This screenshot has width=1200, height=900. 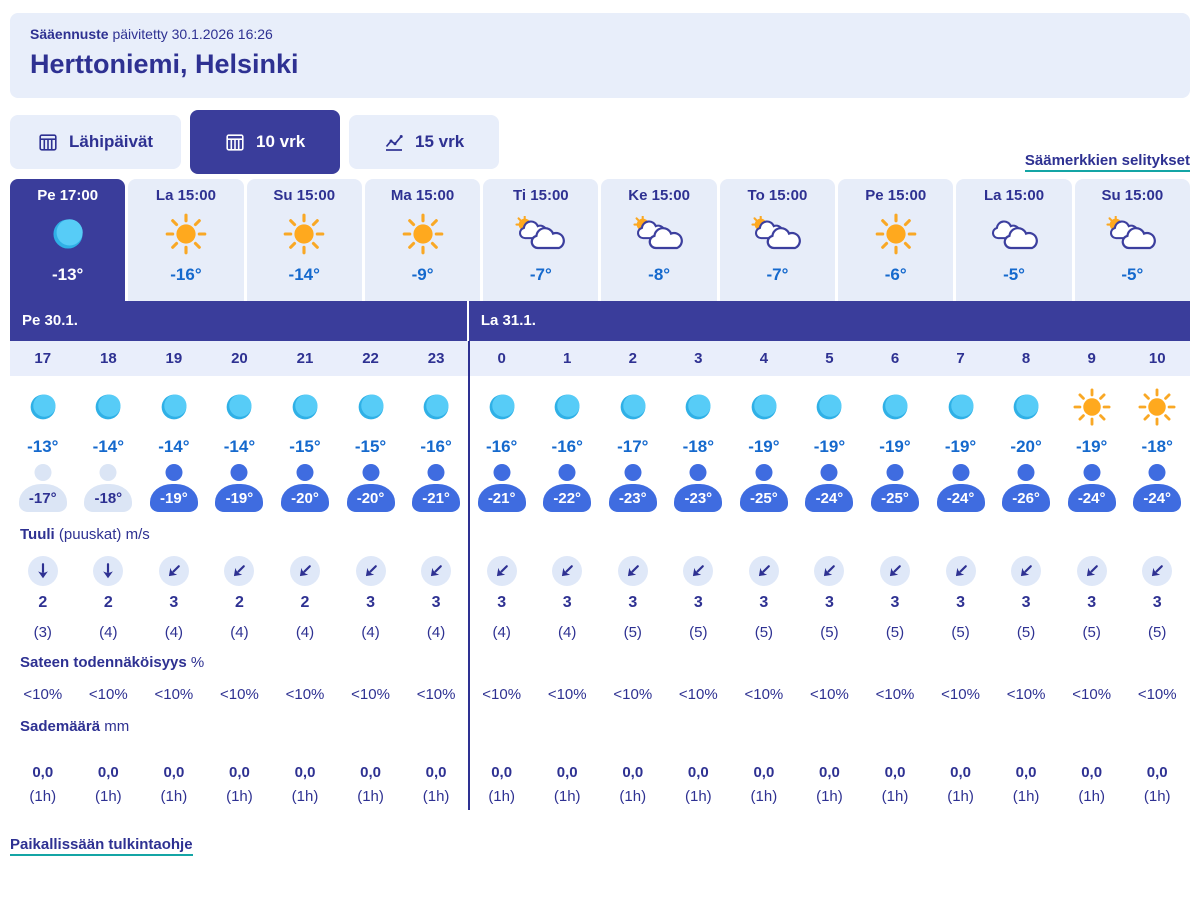 What do you see at coordinates (600, 358) in the screenshot?
I see `hours-row: 17 18 19 20 21 22 23 0 1 2 3 4 5 6 7 8 9 10` at bounding box center [600, 358].